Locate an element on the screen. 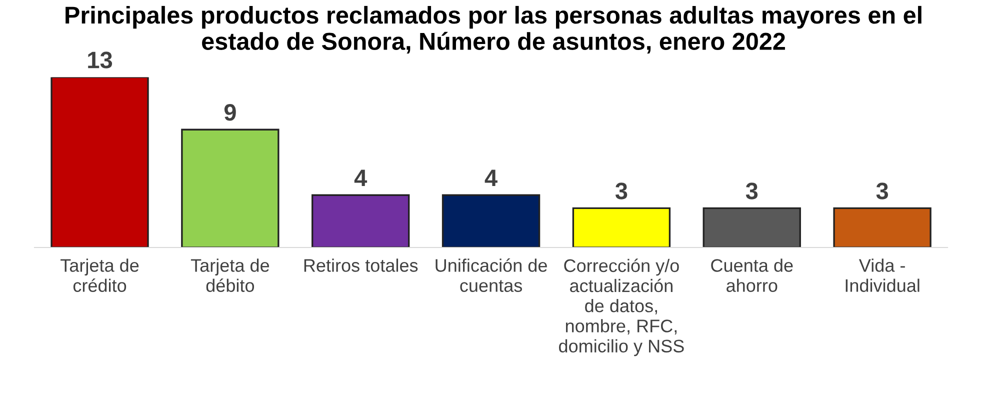 This screenshot has height=396, width=987. data-label: 9 is located at coordinates (230, 112).